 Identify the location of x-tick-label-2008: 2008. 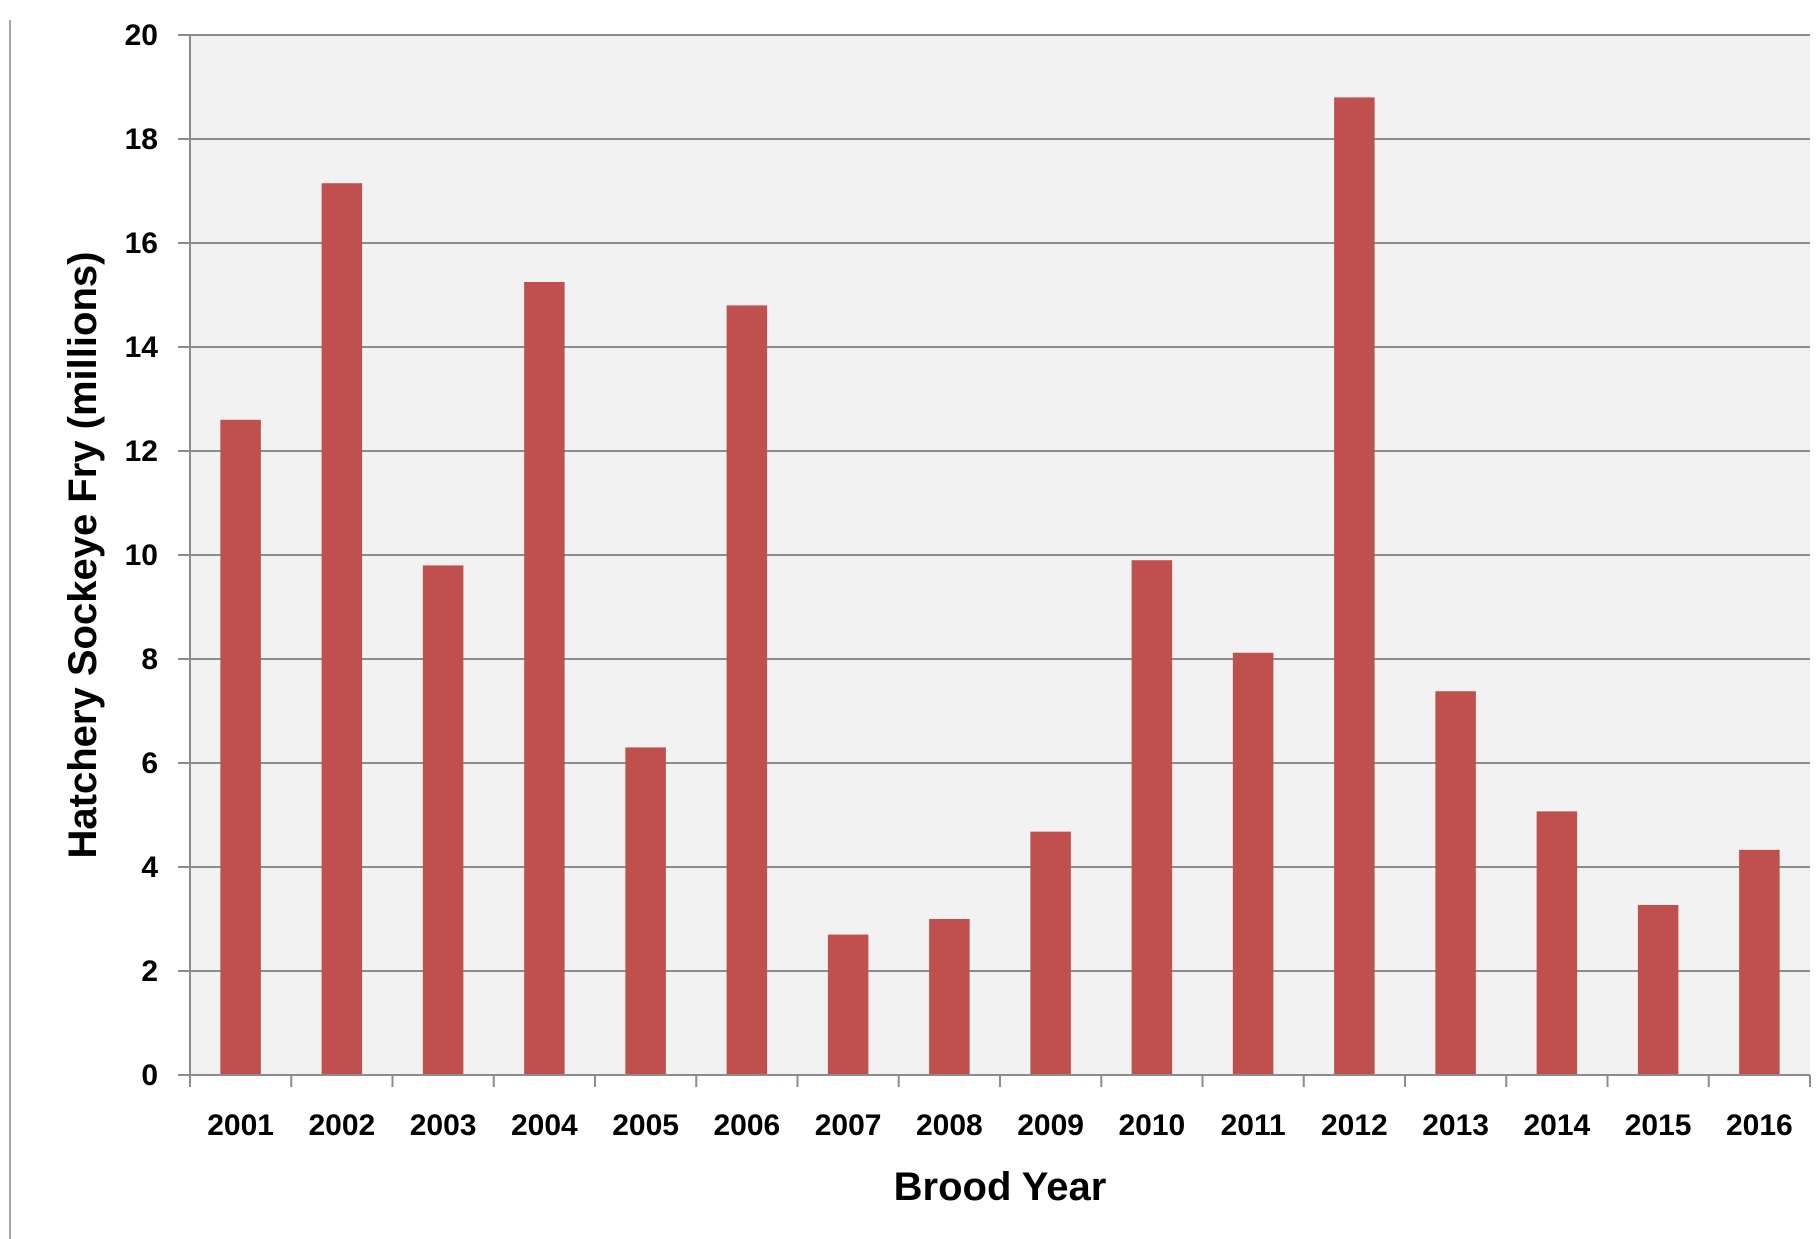
(949, 1125).